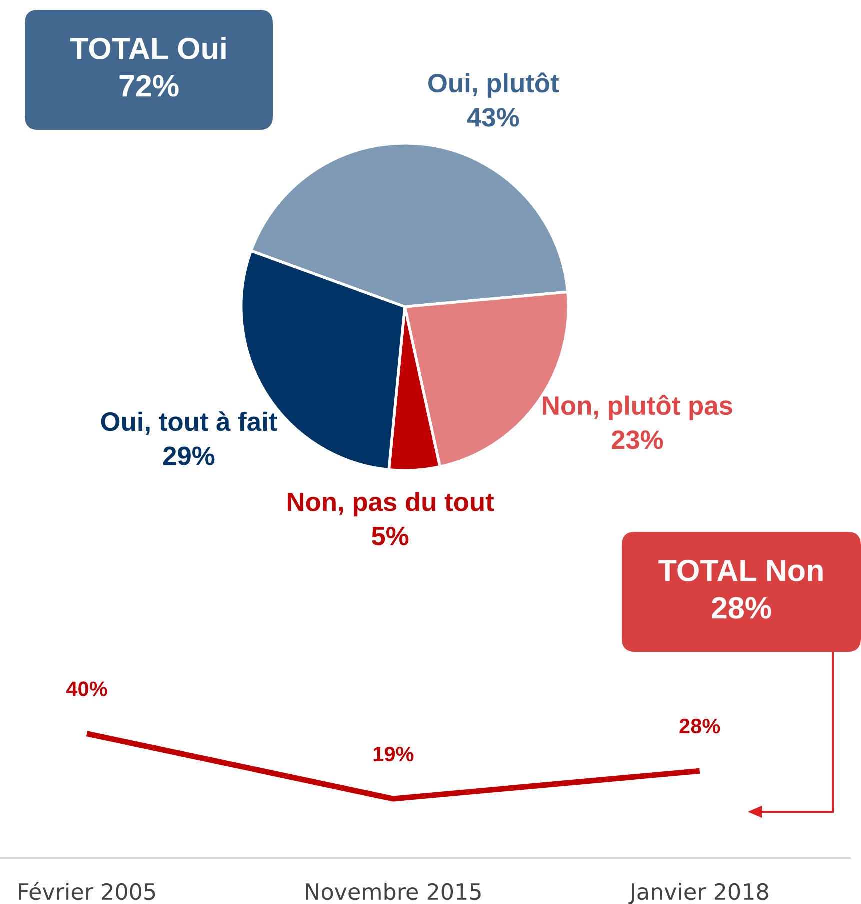 The image size is (861, 904). Describe the element at coordinates (394, 754) in the screenshot. I see `data-label: 19%` at that location.